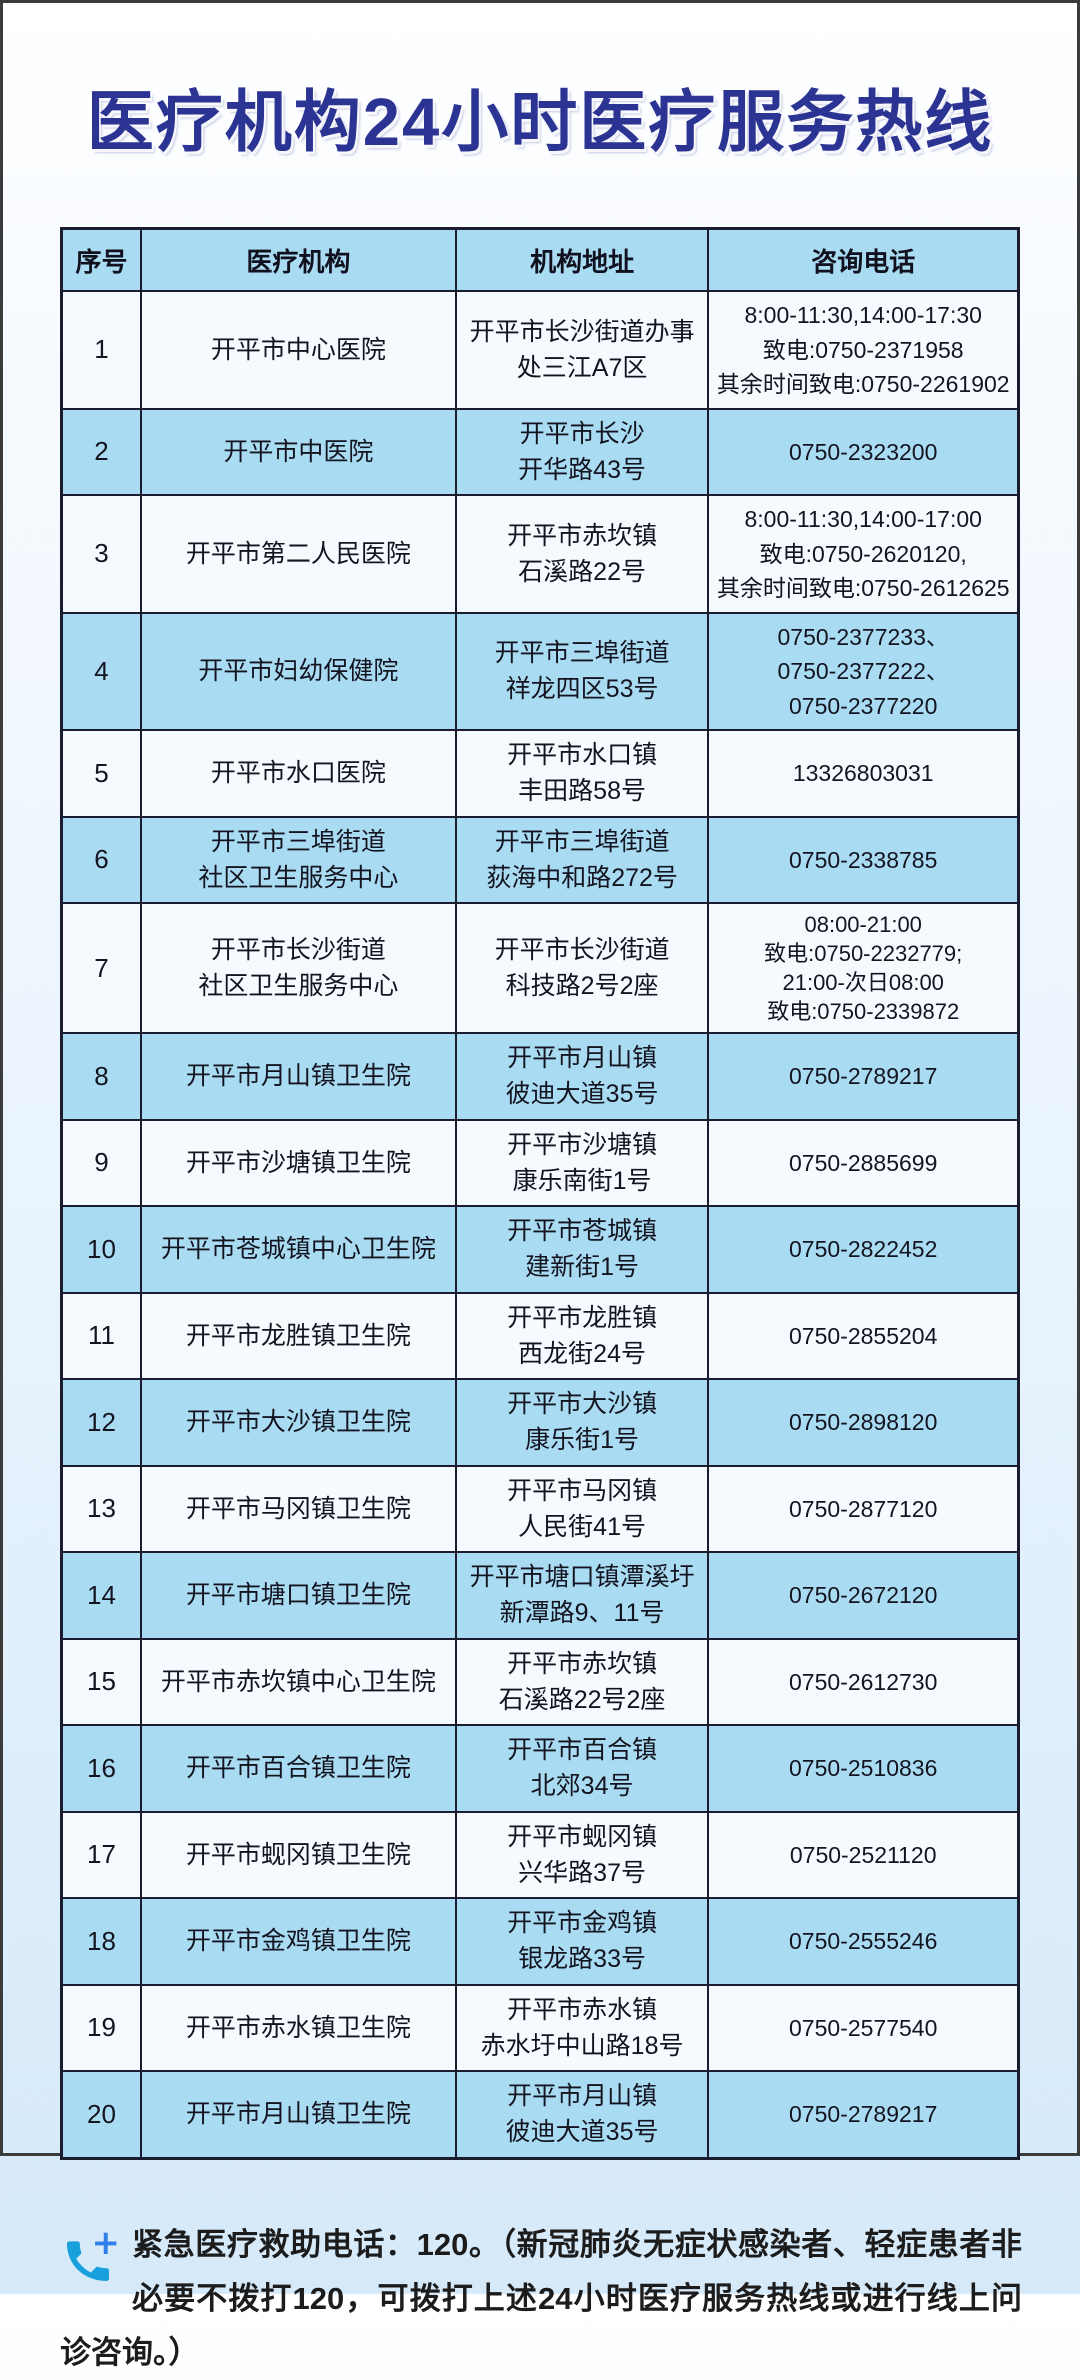 This screenshot has height=2380, width=1080. I want to click on table-row: 9 开平市沙塘镇卫生院 开平市沙塘镇 康乐南街1号 0750-2885699, so click(540, 1163).